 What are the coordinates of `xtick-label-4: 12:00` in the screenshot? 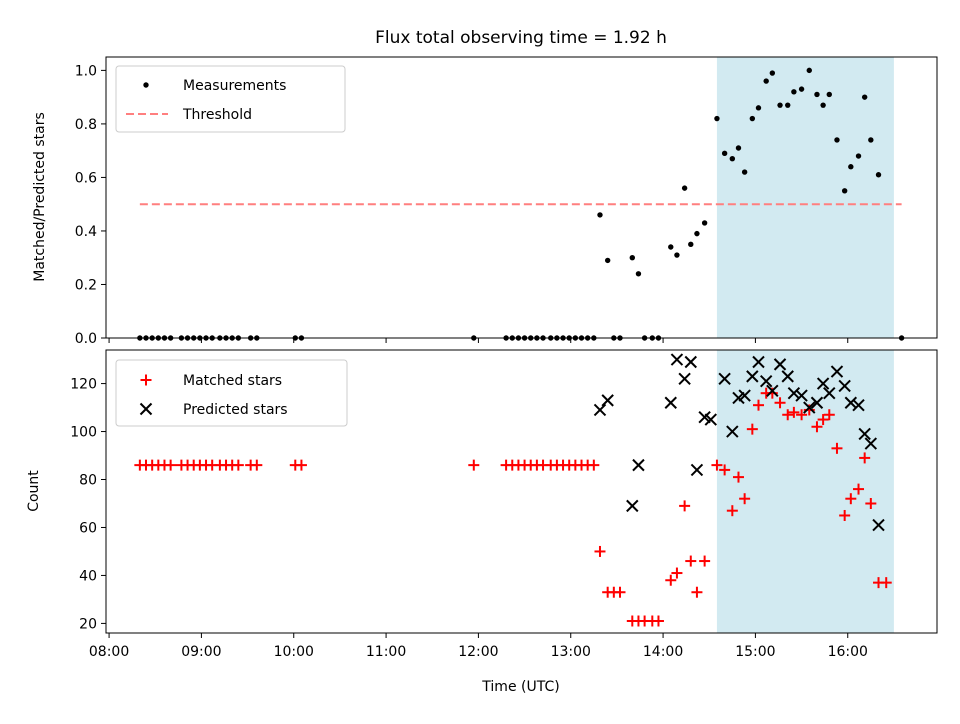 It's located at (478, 652).